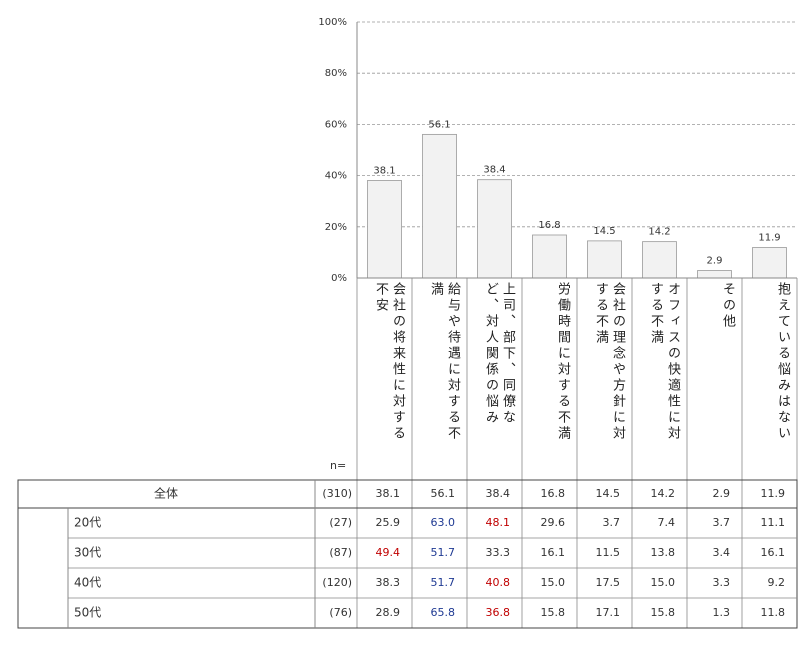  I want to click on row-label: 50代, so click(87, 613).